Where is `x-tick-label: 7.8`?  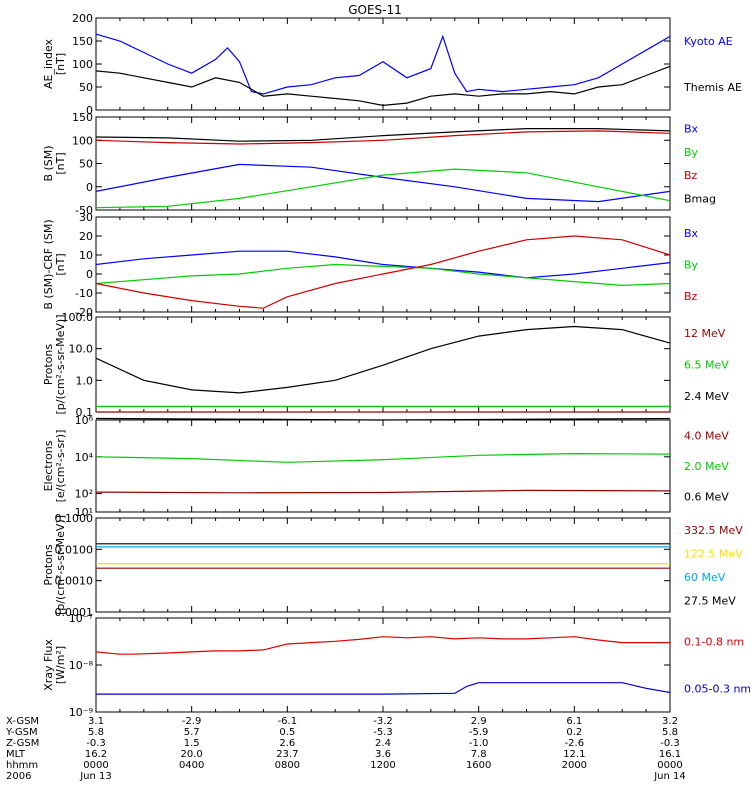 x-tick-label: 7.8 is located at coordinates (479, 754).